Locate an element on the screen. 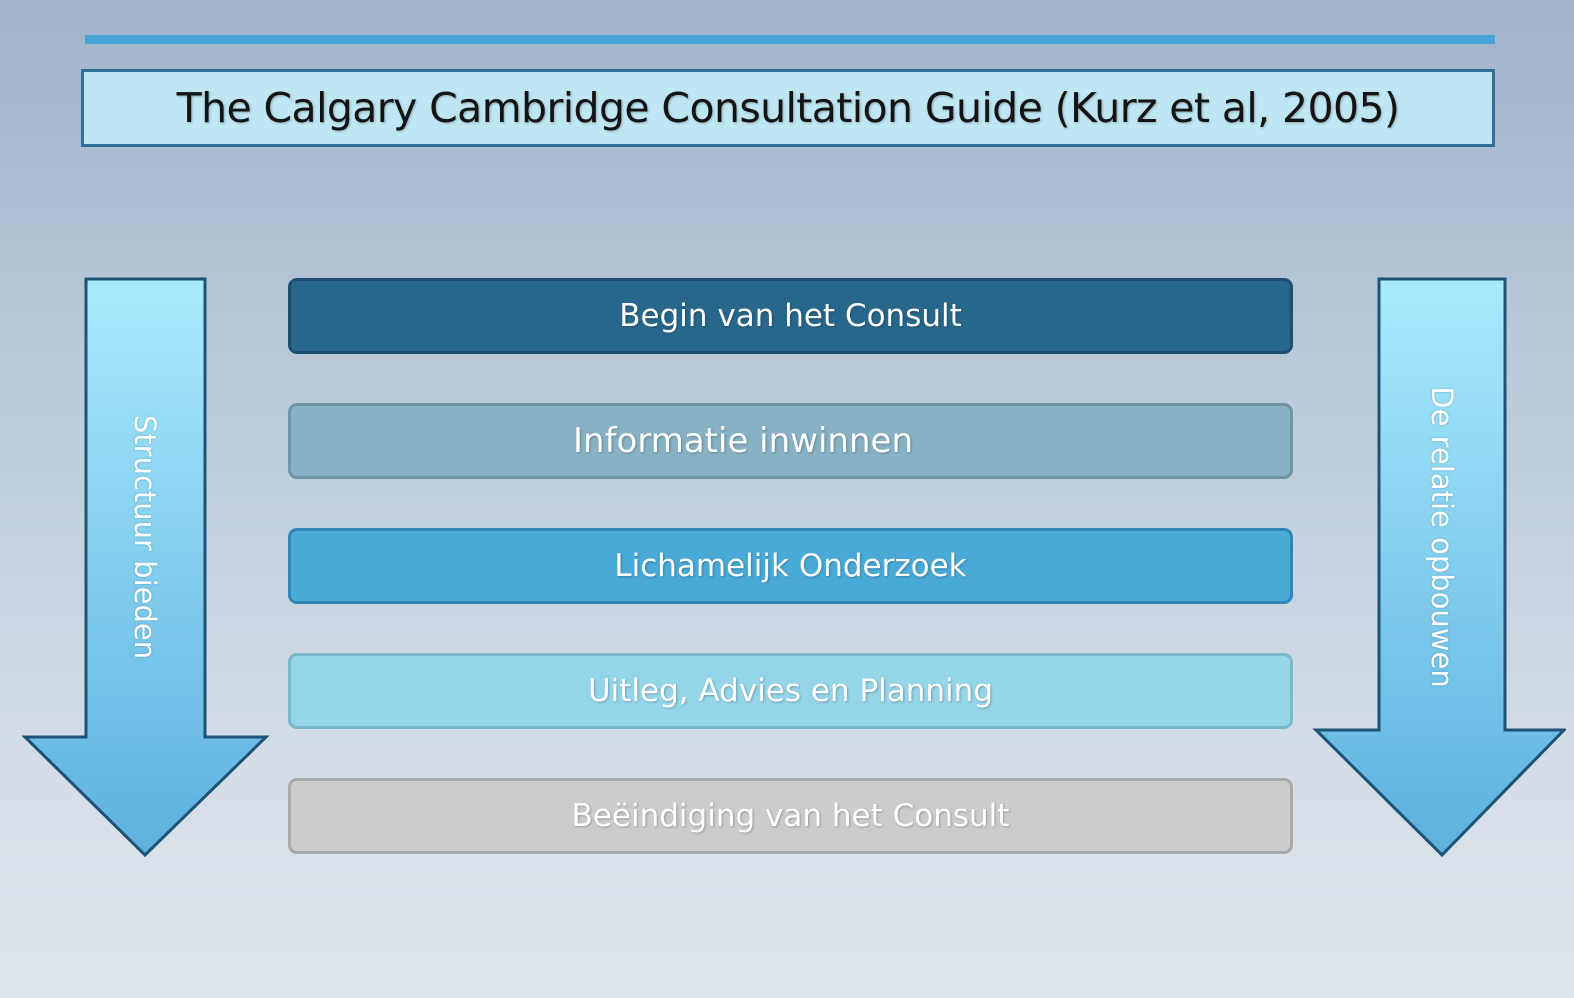  phase-label: Begin van het Consult is located at coordinates (790, 316).